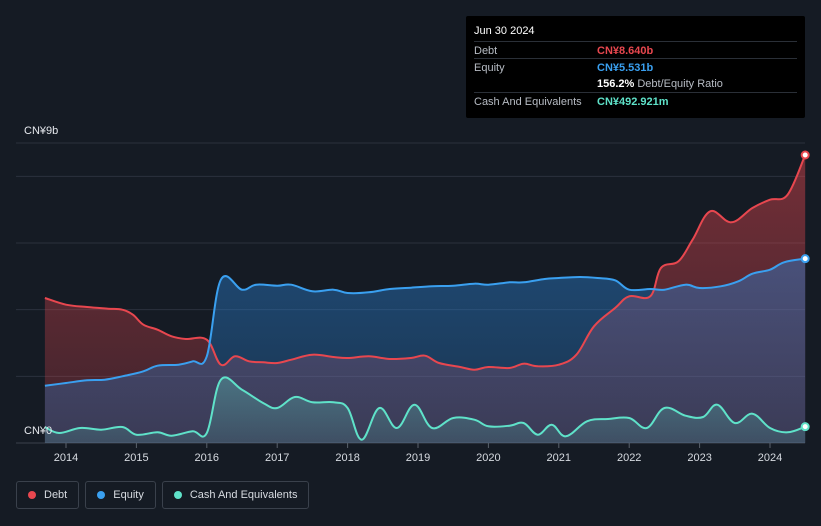 The image size is (821, 526). What do you see at coordinates (38, 431) in the screenshot?
I see `y-axis-bottom-label: CN¥0` at bounding box center [38, 431].